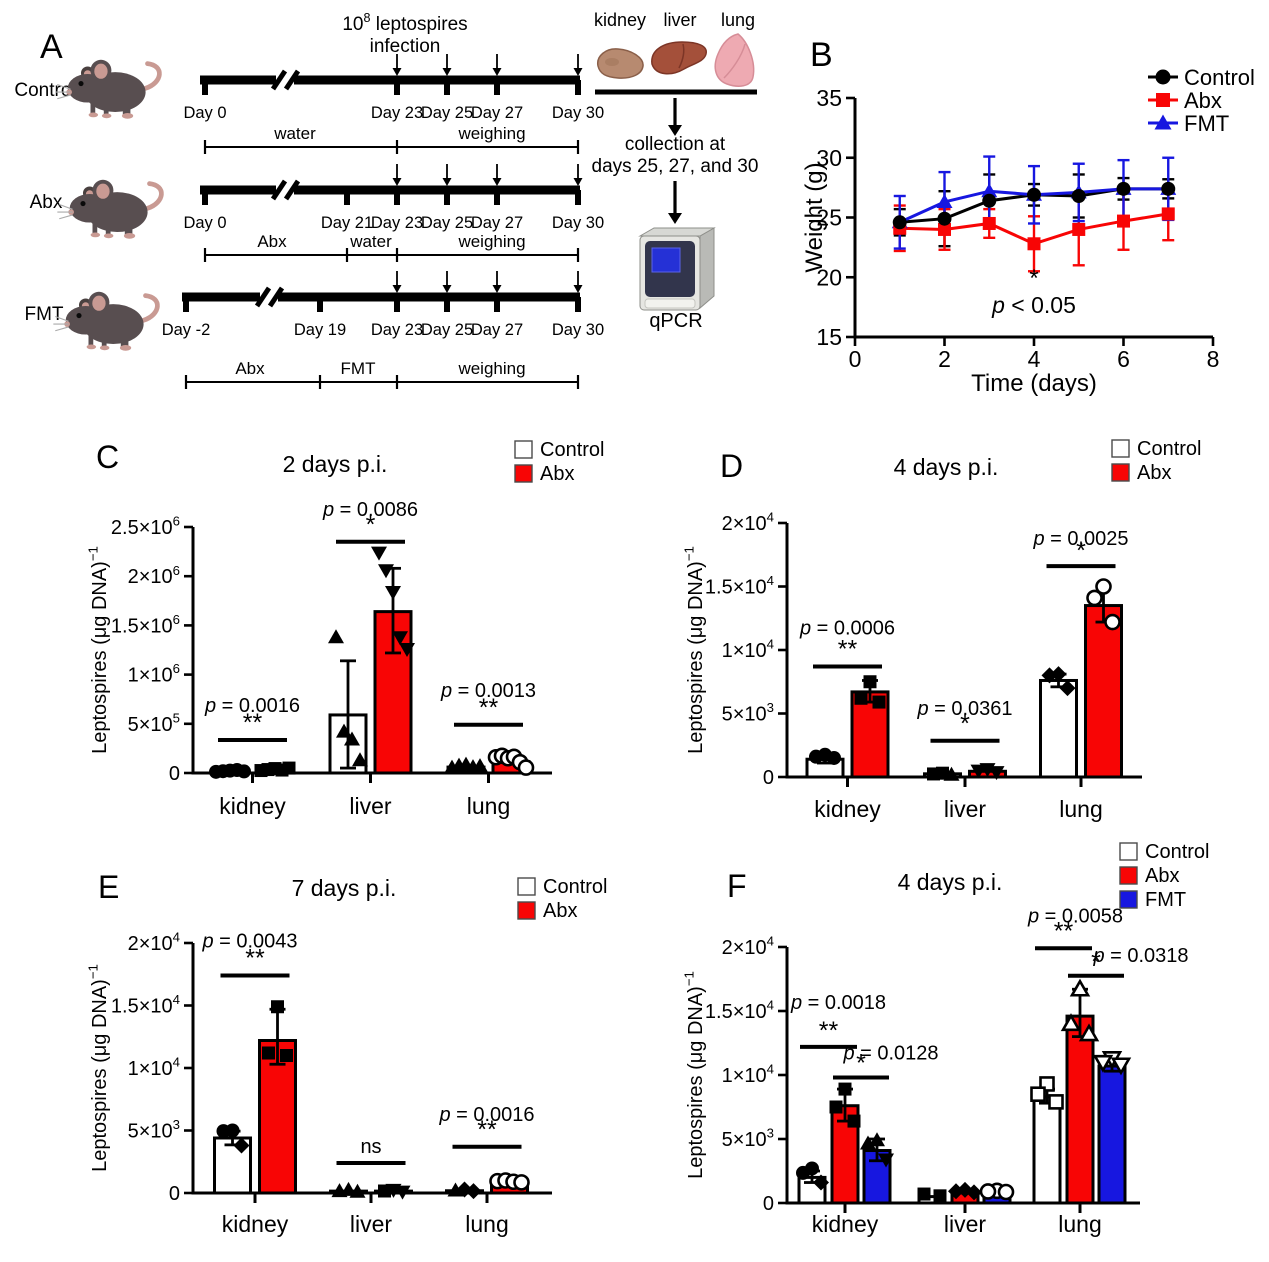 This screenshot has width=1269, height=1262. I want to click on flow-arrow-head, so click(675, 218).